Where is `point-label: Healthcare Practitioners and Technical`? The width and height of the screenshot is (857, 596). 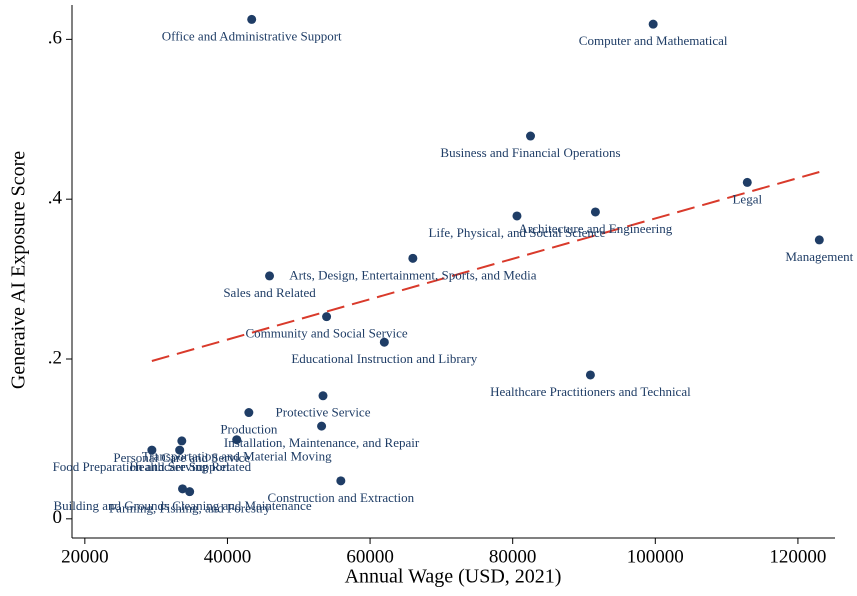 point-label: Healthcare Practitioners and Technical is located at coordinates (590, 391).